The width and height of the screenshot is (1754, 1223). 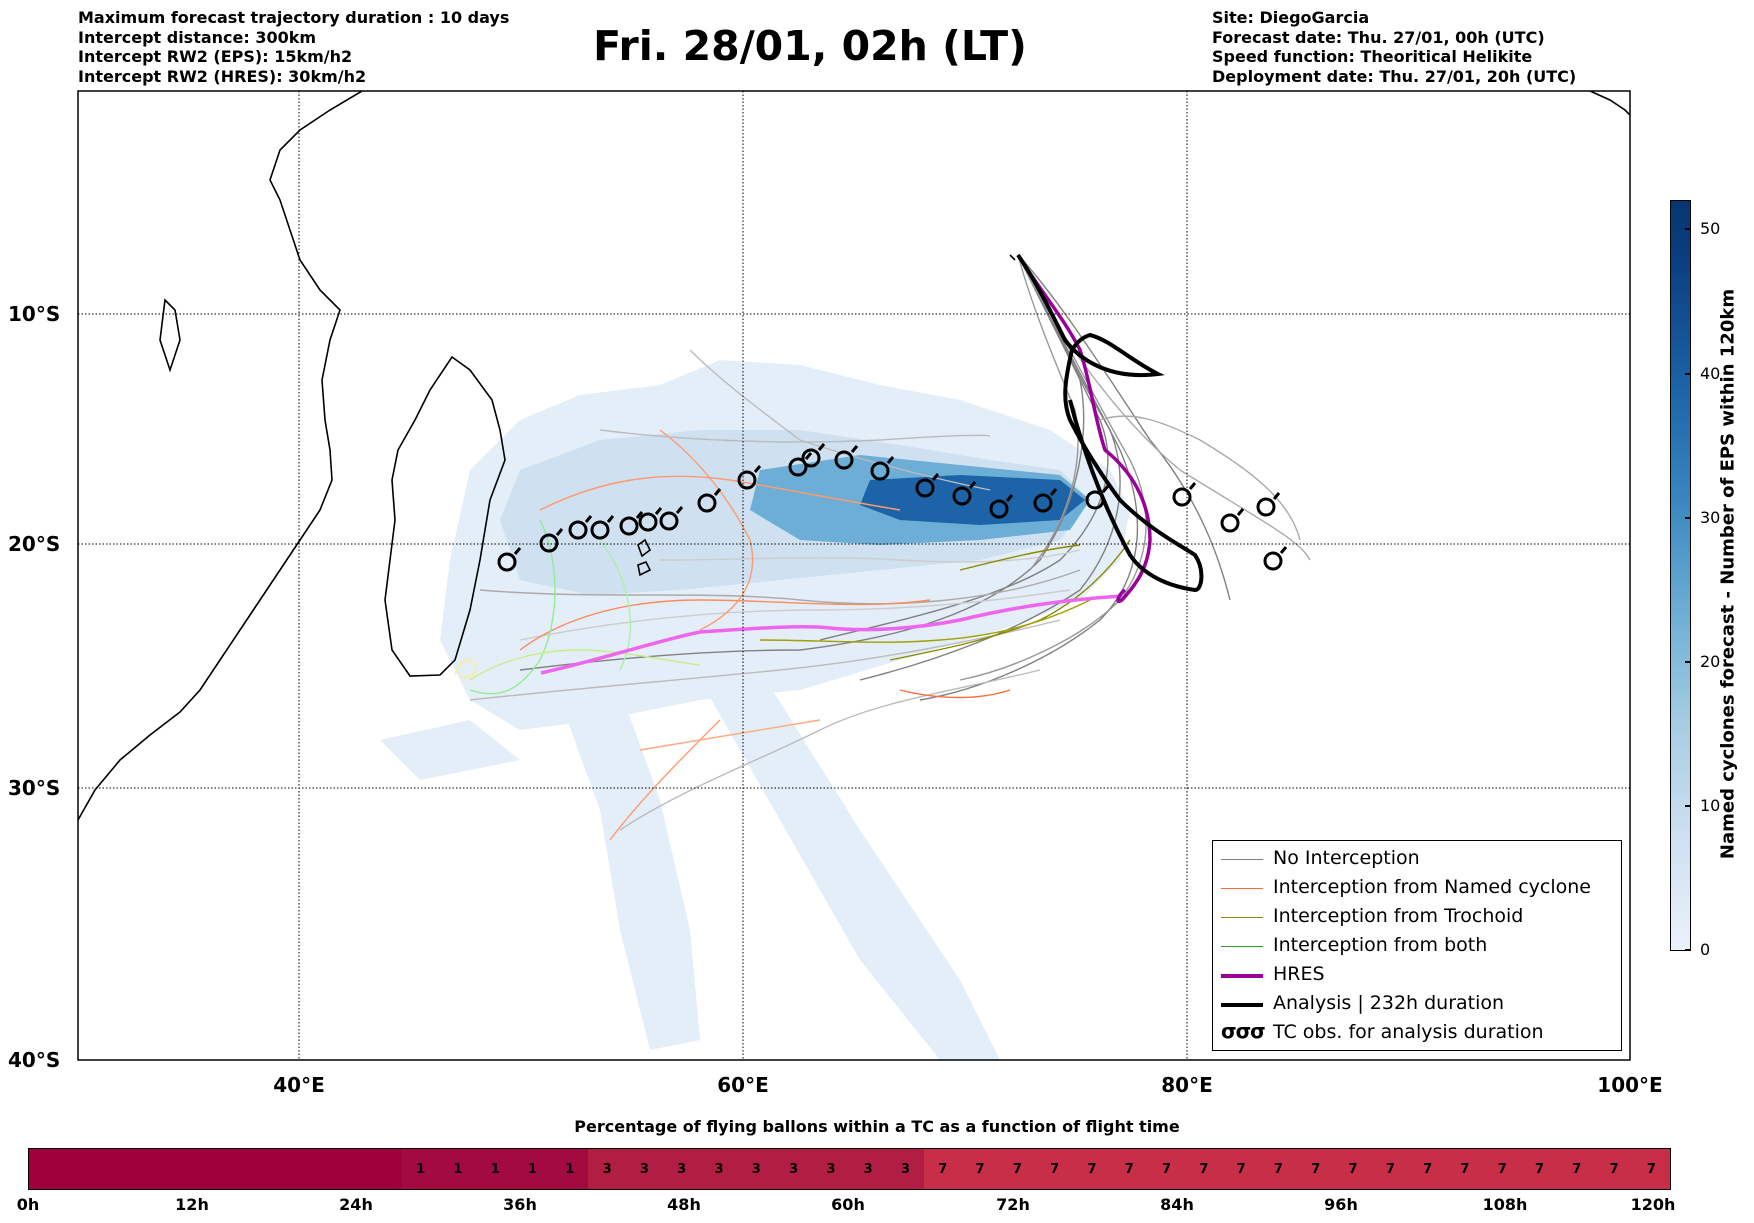 I want to click on colorbar-tick: 0, so click(x=1705, y=949).